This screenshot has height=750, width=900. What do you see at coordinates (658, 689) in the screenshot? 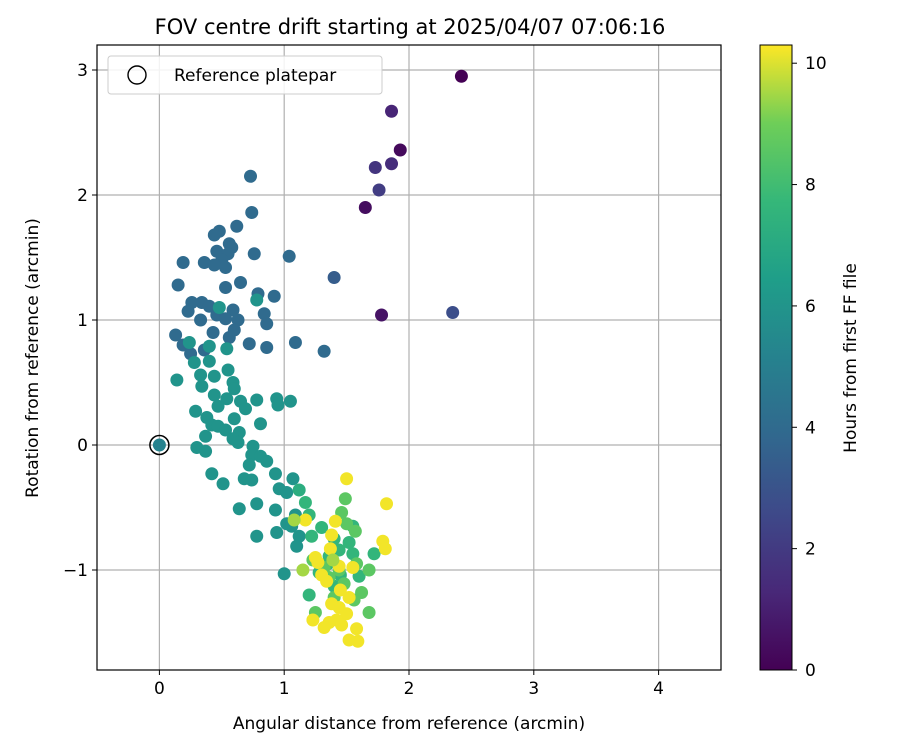
I see `x-tick-label: 4` at bounding box center [658, 689].